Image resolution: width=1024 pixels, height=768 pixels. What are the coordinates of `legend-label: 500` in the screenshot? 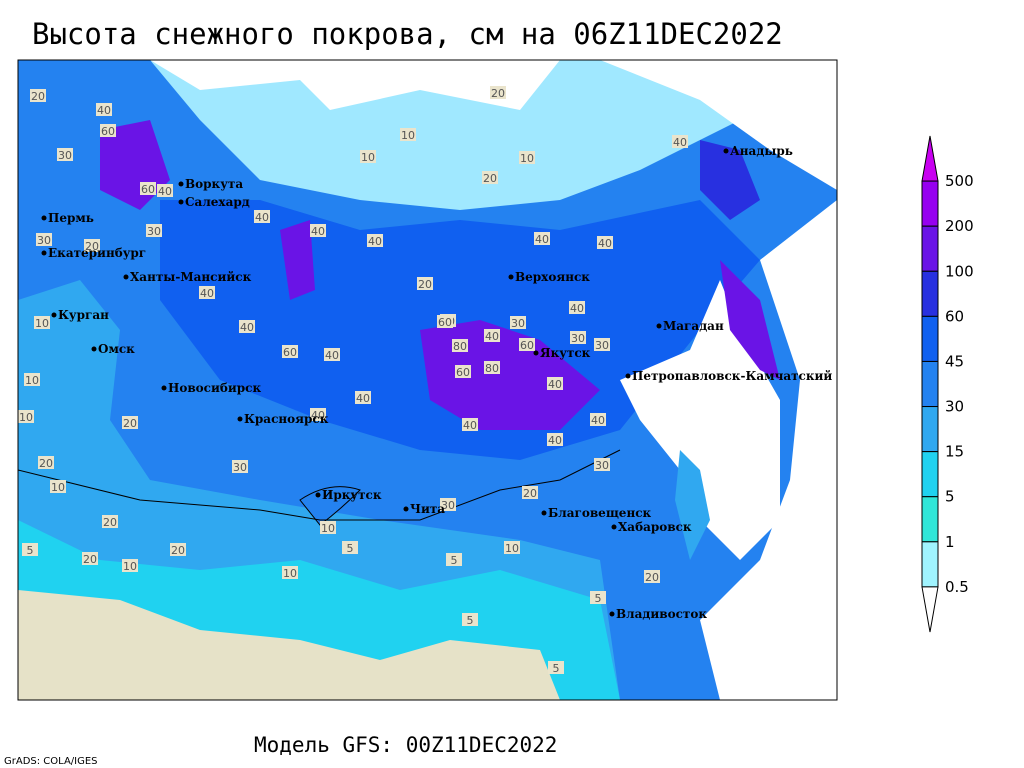 It's located at (959, 181).